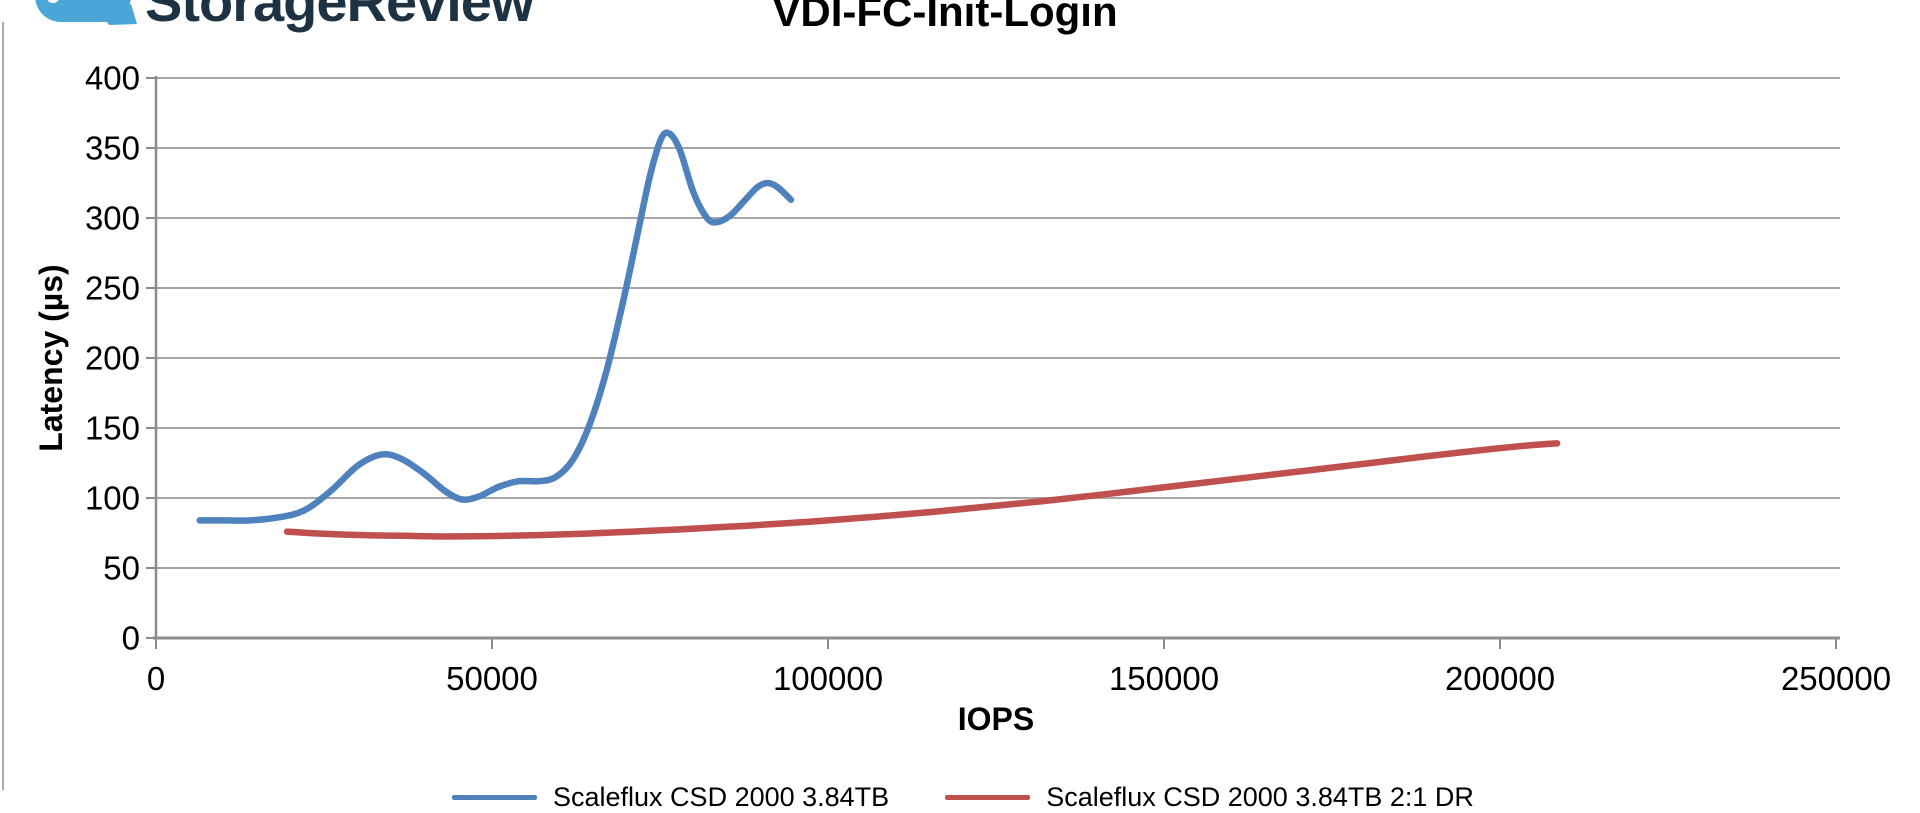  What do you see at coordinates (112, 358) in the screenshot?
I see `y-tick-label-200: 200` at bounding box center [112, 358].